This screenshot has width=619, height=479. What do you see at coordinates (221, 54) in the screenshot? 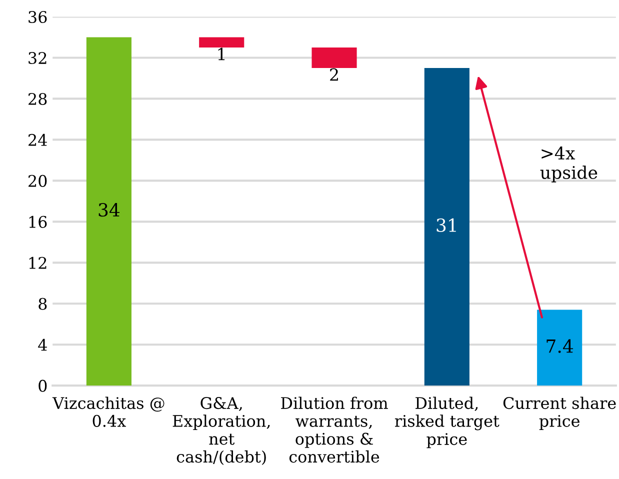
I see `data-label: 1` at bounding box center [221, 54].